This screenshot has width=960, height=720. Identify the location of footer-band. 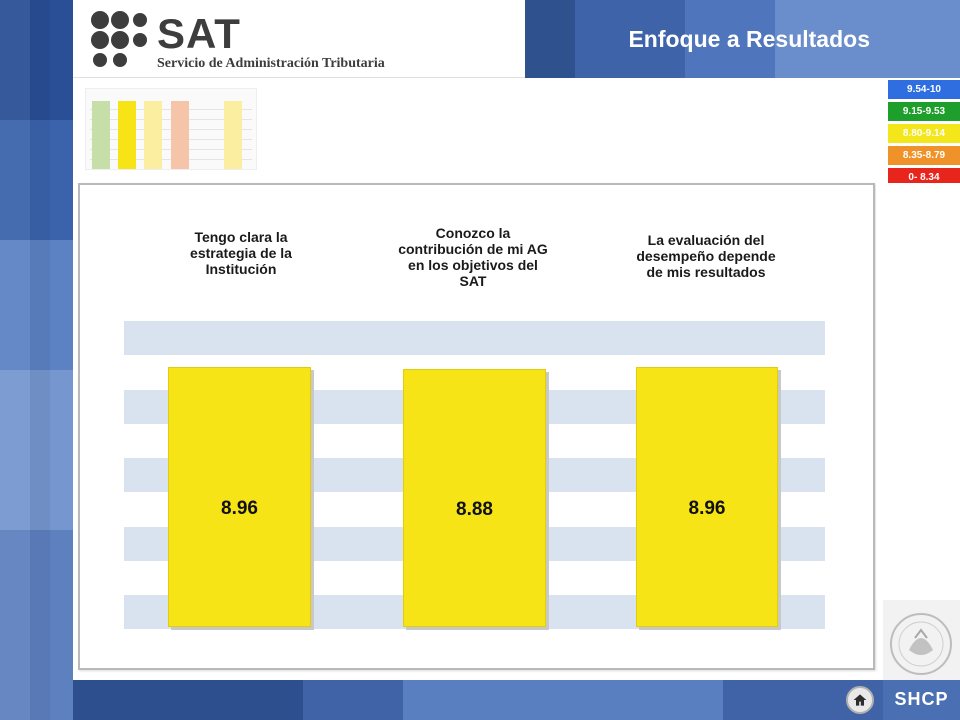
(478, 700).